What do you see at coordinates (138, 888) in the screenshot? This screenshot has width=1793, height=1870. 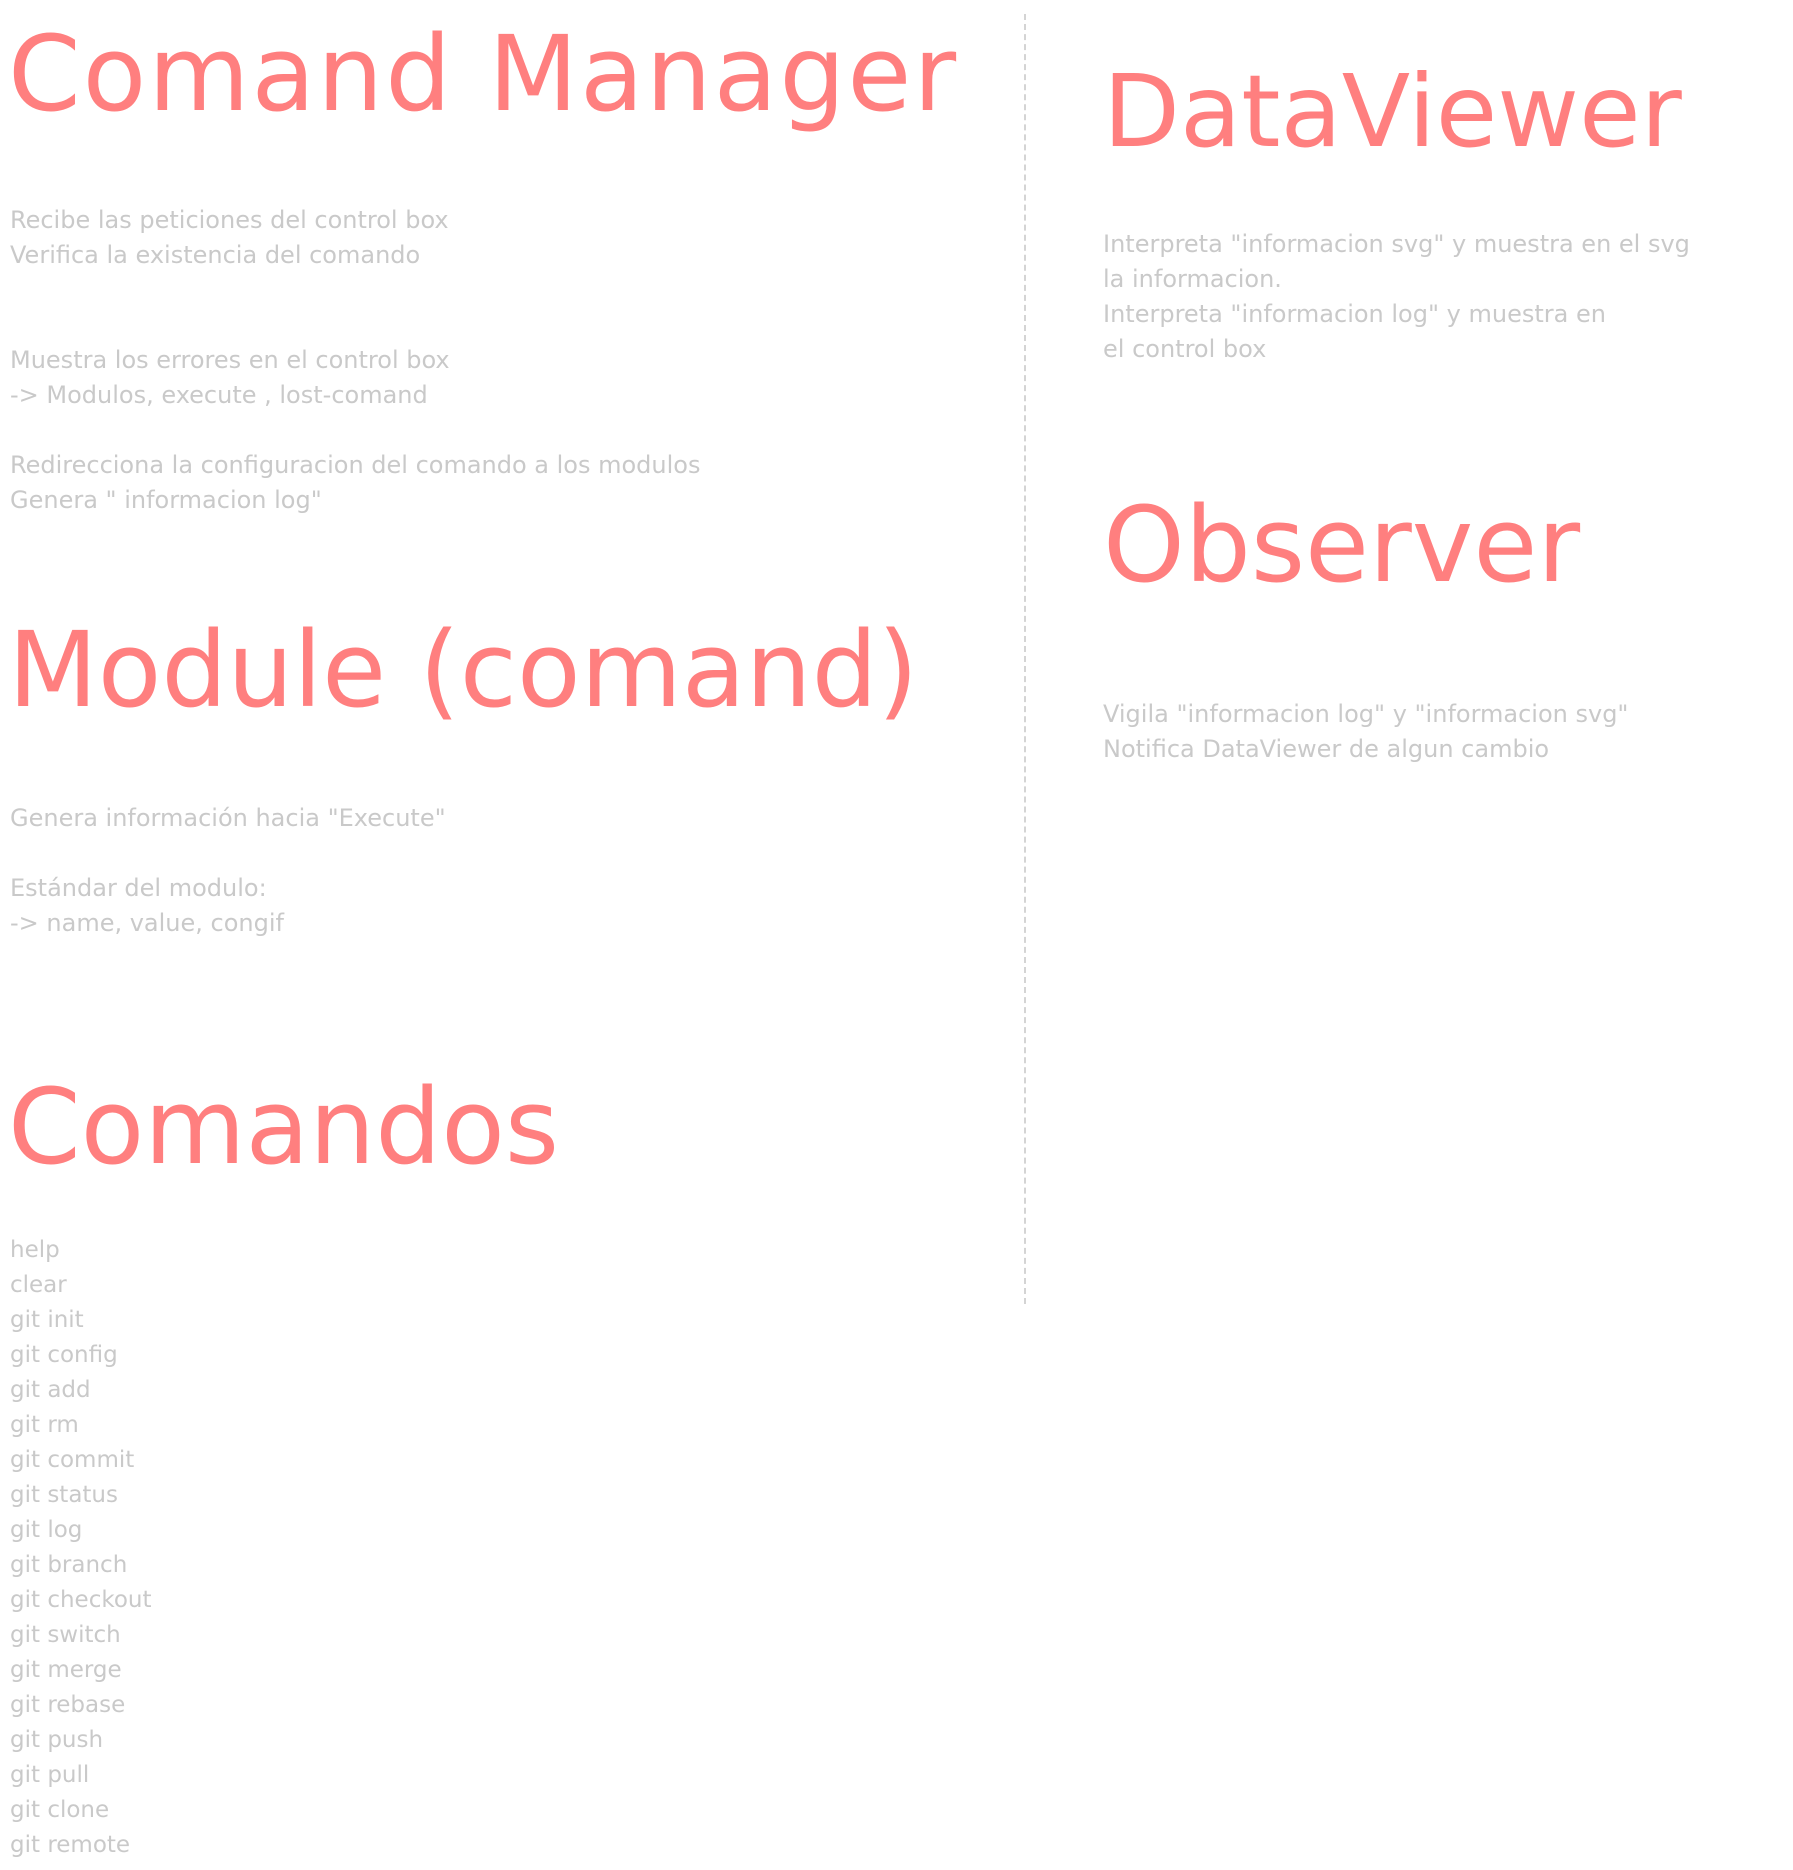 I see `module-line: Estándar del modulo:` at bounding box center [138, 888].